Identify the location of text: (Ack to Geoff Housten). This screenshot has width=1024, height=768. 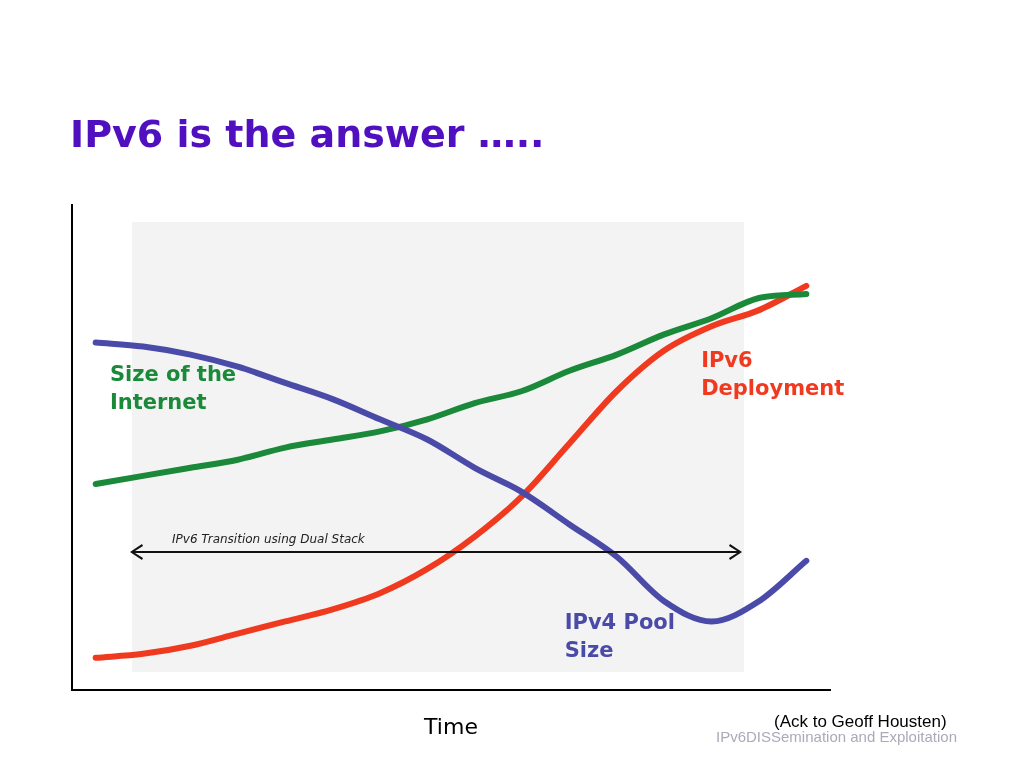
(860, 722).